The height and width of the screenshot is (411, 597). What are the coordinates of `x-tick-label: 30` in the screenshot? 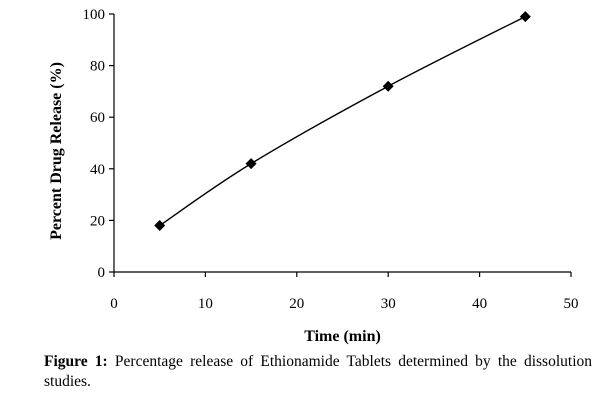 It's located at (388, 304).